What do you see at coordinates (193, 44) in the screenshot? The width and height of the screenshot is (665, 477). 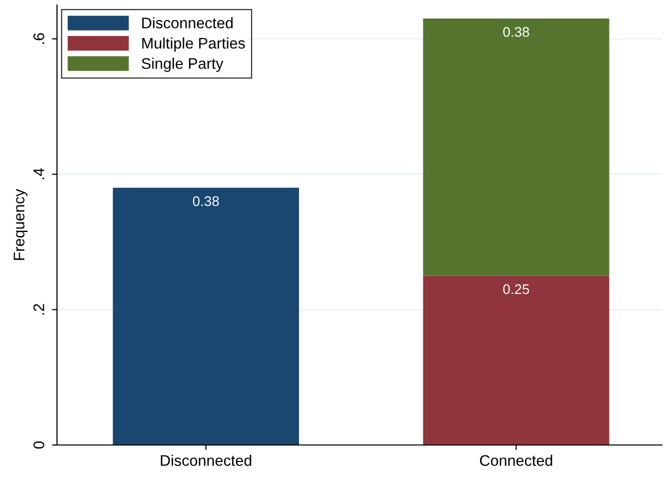 I see `legend-label: Multiple Parties` at bounding box center [193, 44].